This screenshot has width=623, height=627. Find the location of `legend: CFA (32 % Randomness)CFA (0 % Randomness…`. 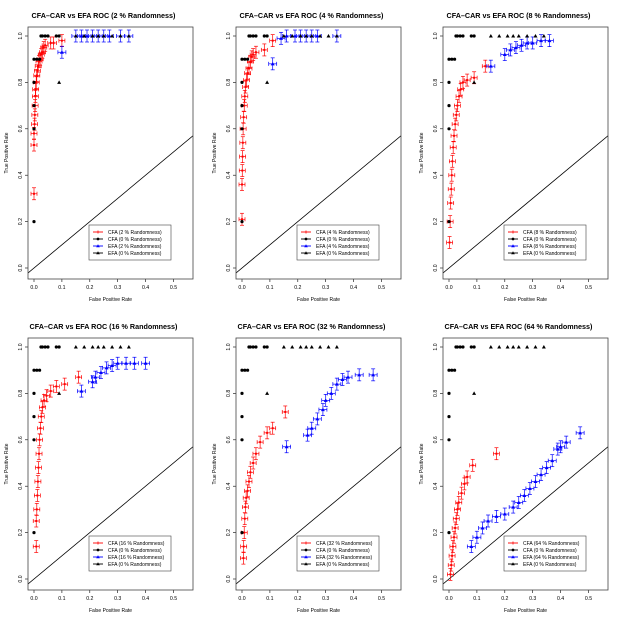

legend: CFA (32 % Randomness)CFA (0 % Randomness… is located at coordinates (338, 553).